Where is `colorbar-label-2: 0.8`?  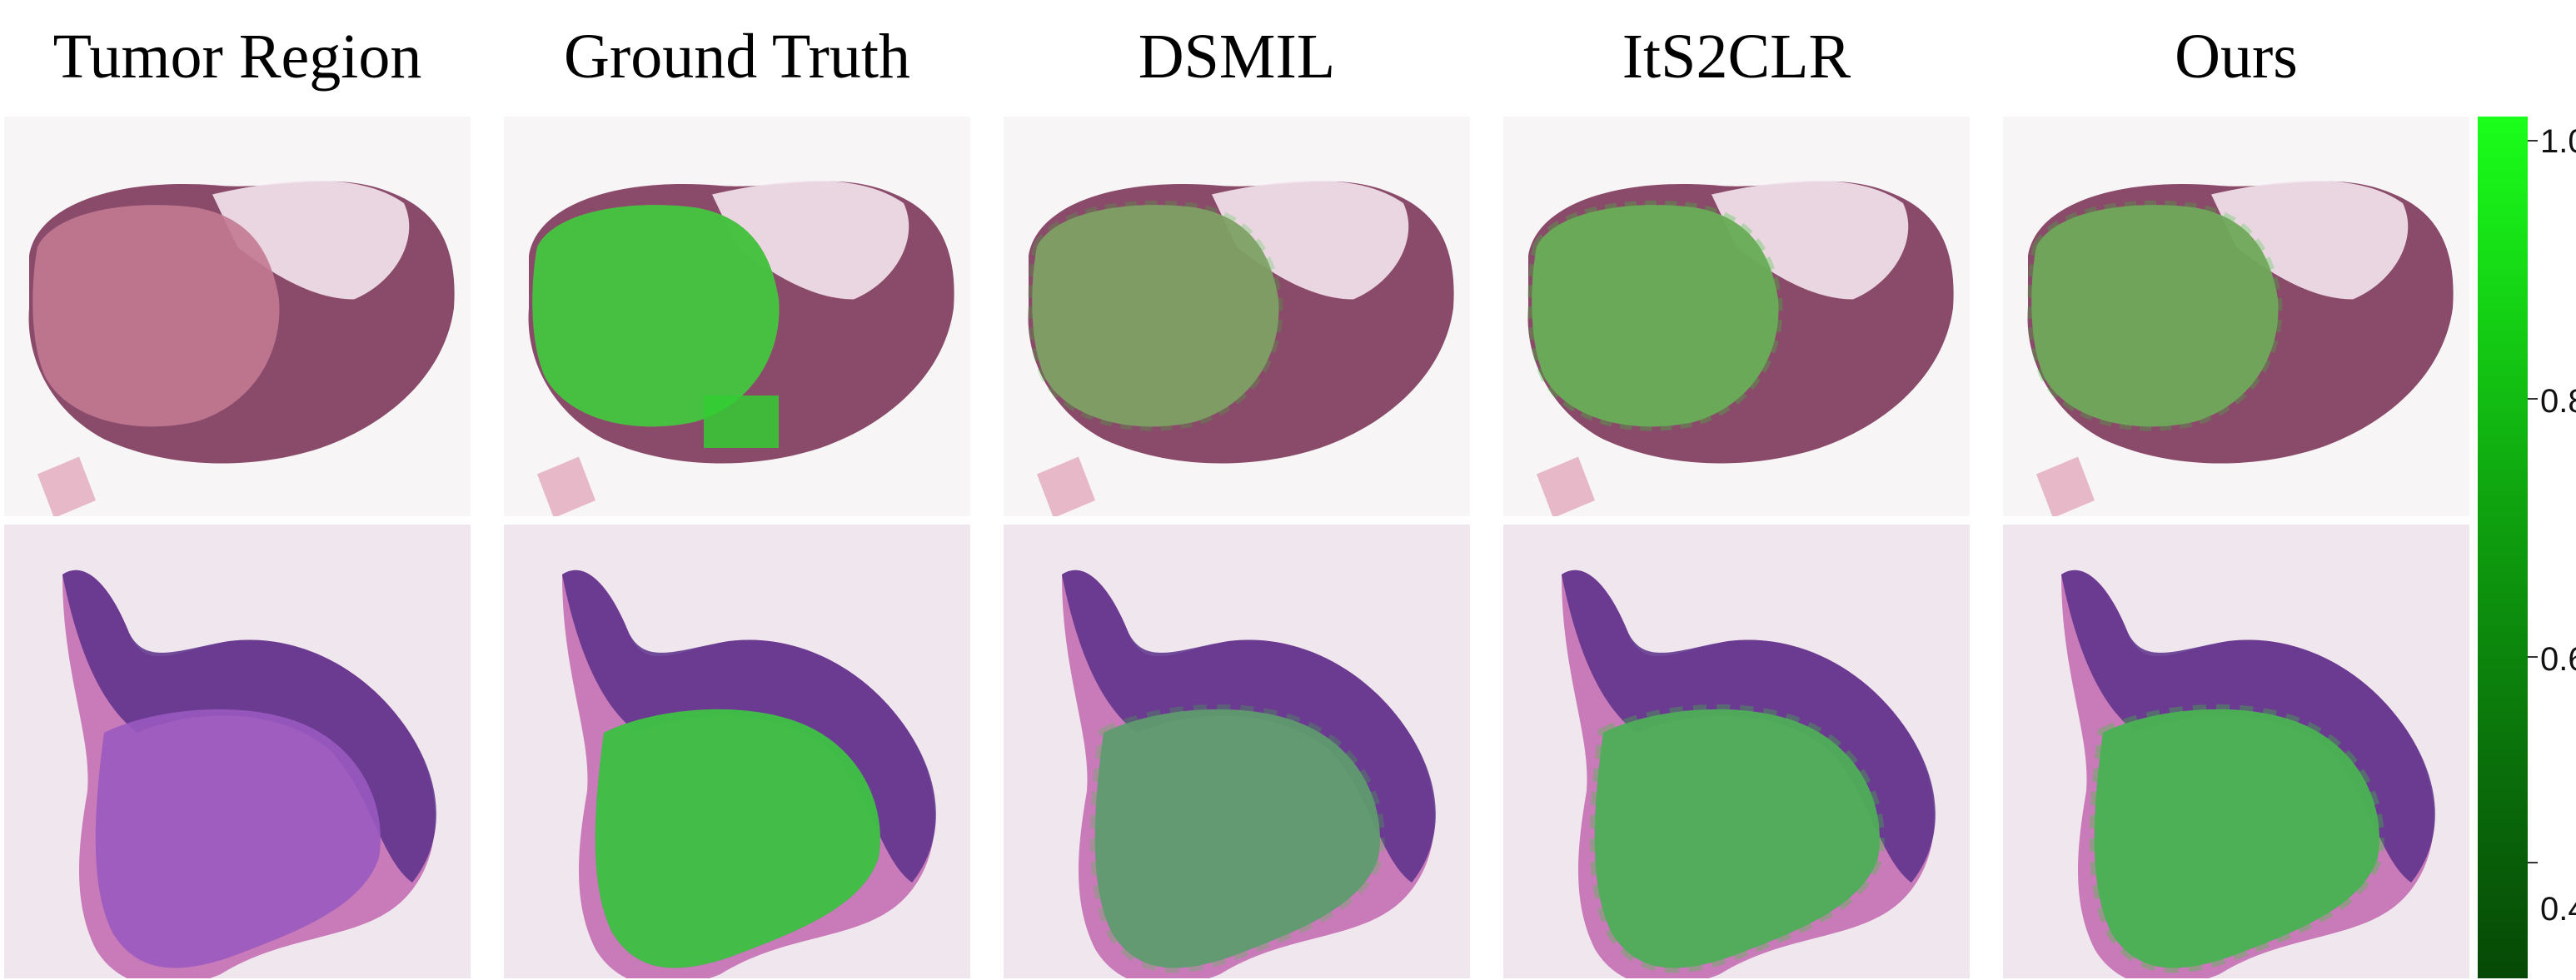
colorbar-label-2: 0.8 is located at coordinates (2558, 401).